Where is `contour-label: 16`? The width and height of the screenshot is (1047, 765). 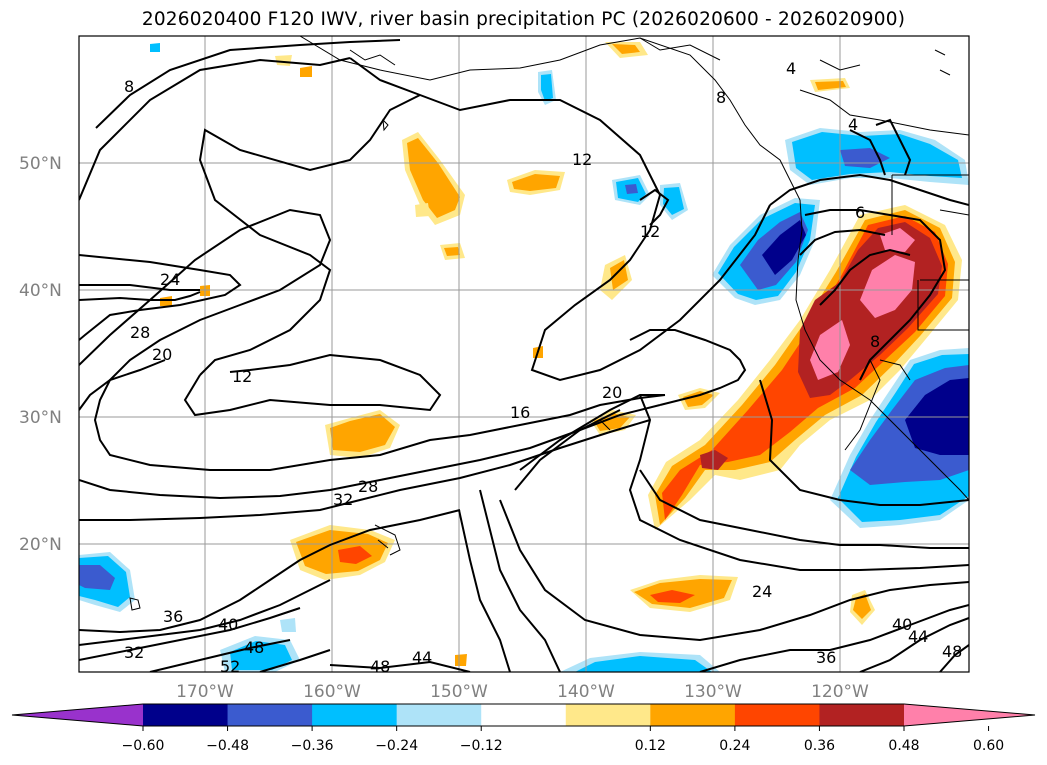
contour-label: 16 is located at coordinates (520, 412).